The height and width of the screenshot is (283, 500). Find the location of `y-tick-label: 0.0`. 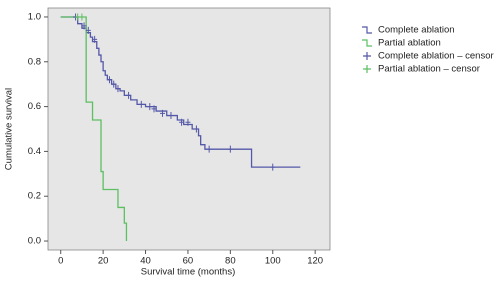

y-tick-label: 0.0 is located at coordinates (34, 241).